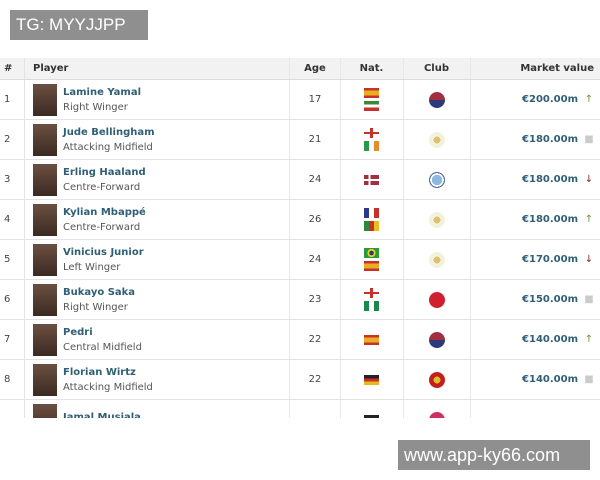 The height and width of the screenshot is (480, 600). What do you see at coordinates (102, 415) in the screenshot?
I see `player-name-link: Jamal Musiala` at bounding box center [102, 415].